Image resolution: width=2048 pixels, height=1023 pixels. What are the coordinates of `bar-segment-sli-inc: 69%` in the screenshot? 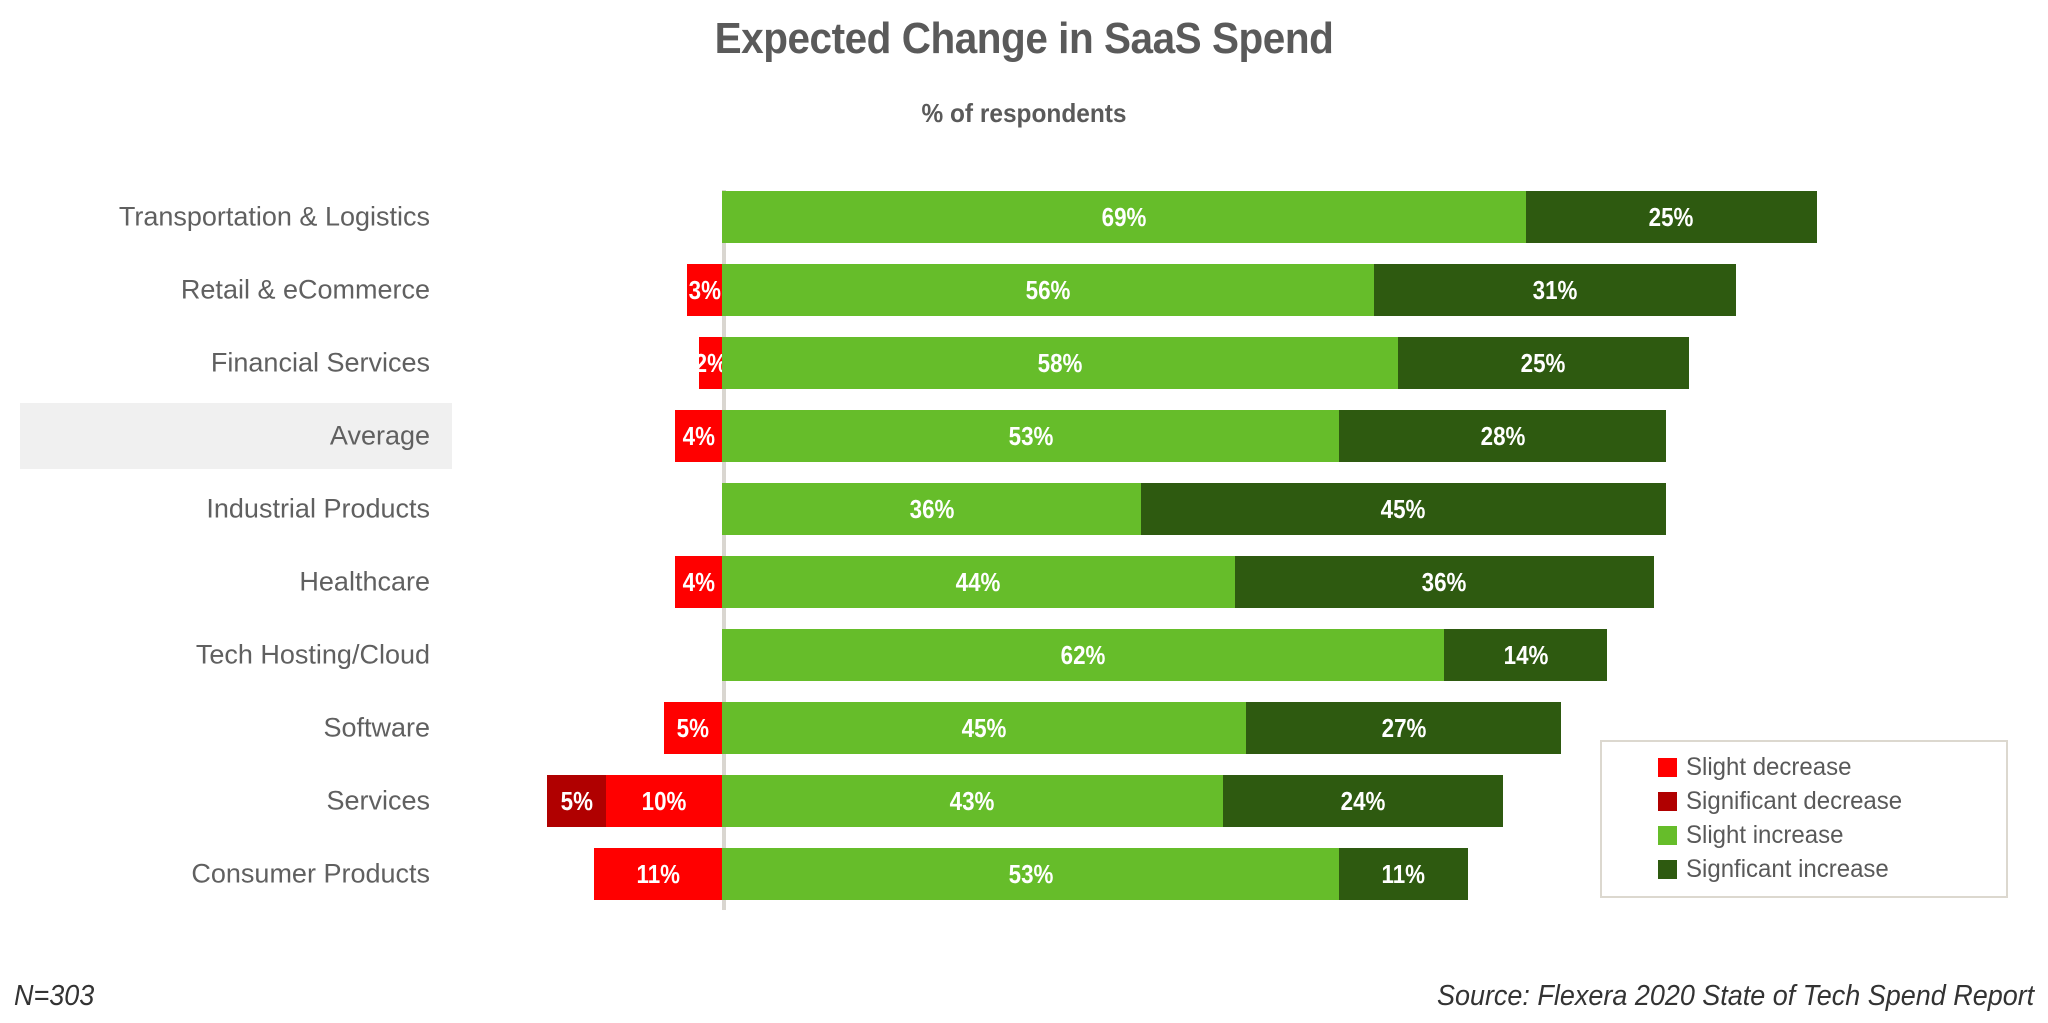 It's located at (1124, 217).